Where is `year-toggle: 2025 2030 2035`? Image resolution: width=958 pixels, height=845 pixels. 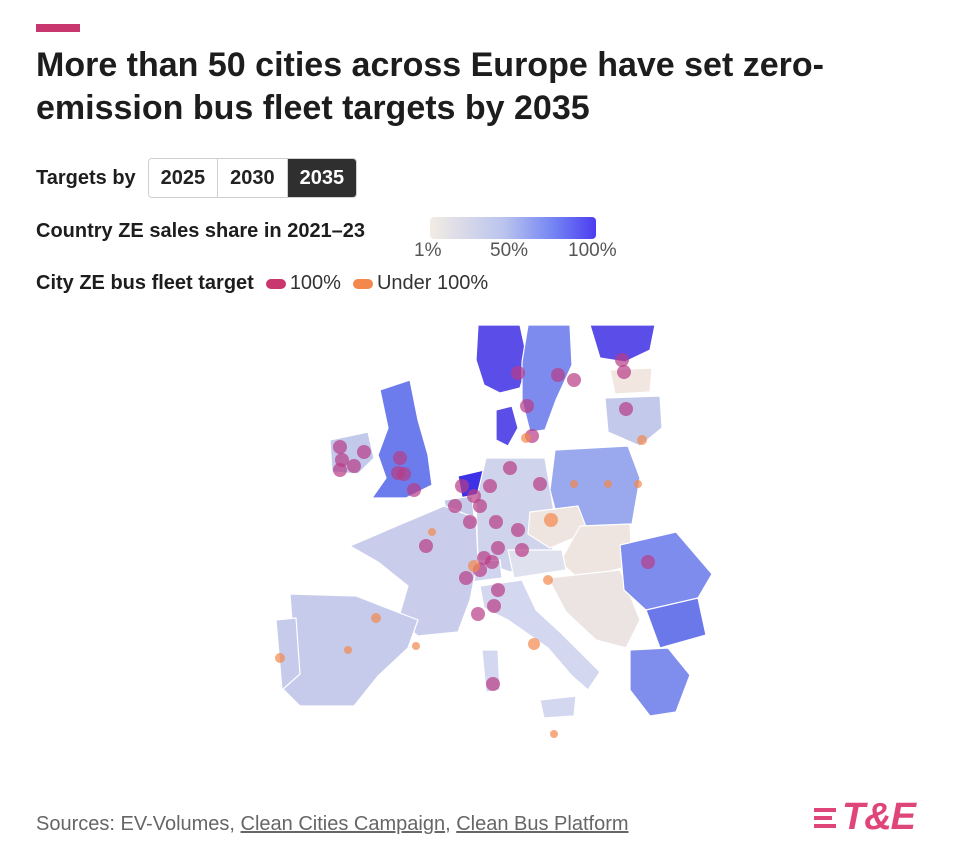
year-toggle: 2025 2030 2035 is located at coordinates (252, 178).